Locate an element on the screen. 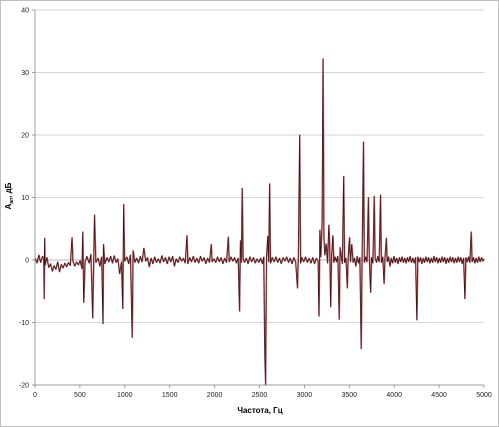 The width and height of the screenshot is (499, 427). y-axis-title-unit: , дБ is located at coordinates (8, 190).